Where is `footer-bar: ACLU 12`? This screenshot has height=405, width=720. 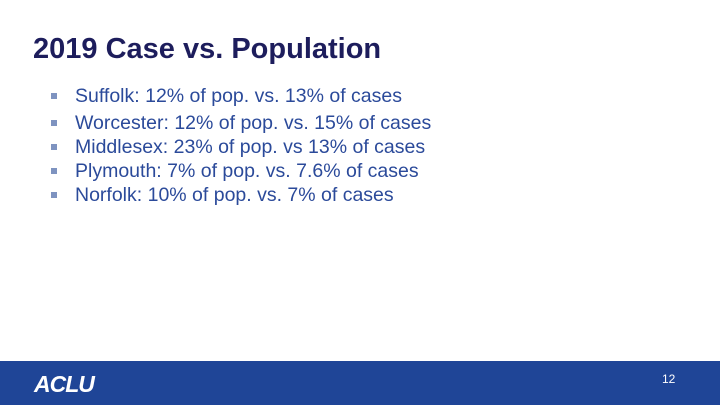
footer-bar: ACLU 12 is located at coordinates (360, 383).